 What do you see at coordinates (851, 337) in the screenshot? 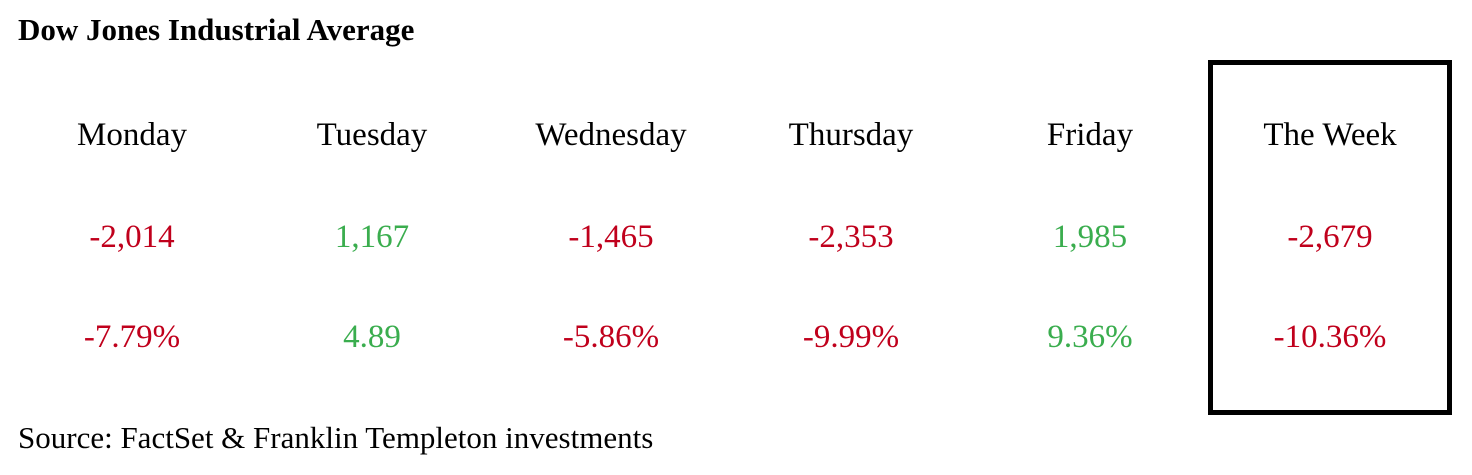
I see `percent-change: -9.99%` at bounding box center [851, 337].